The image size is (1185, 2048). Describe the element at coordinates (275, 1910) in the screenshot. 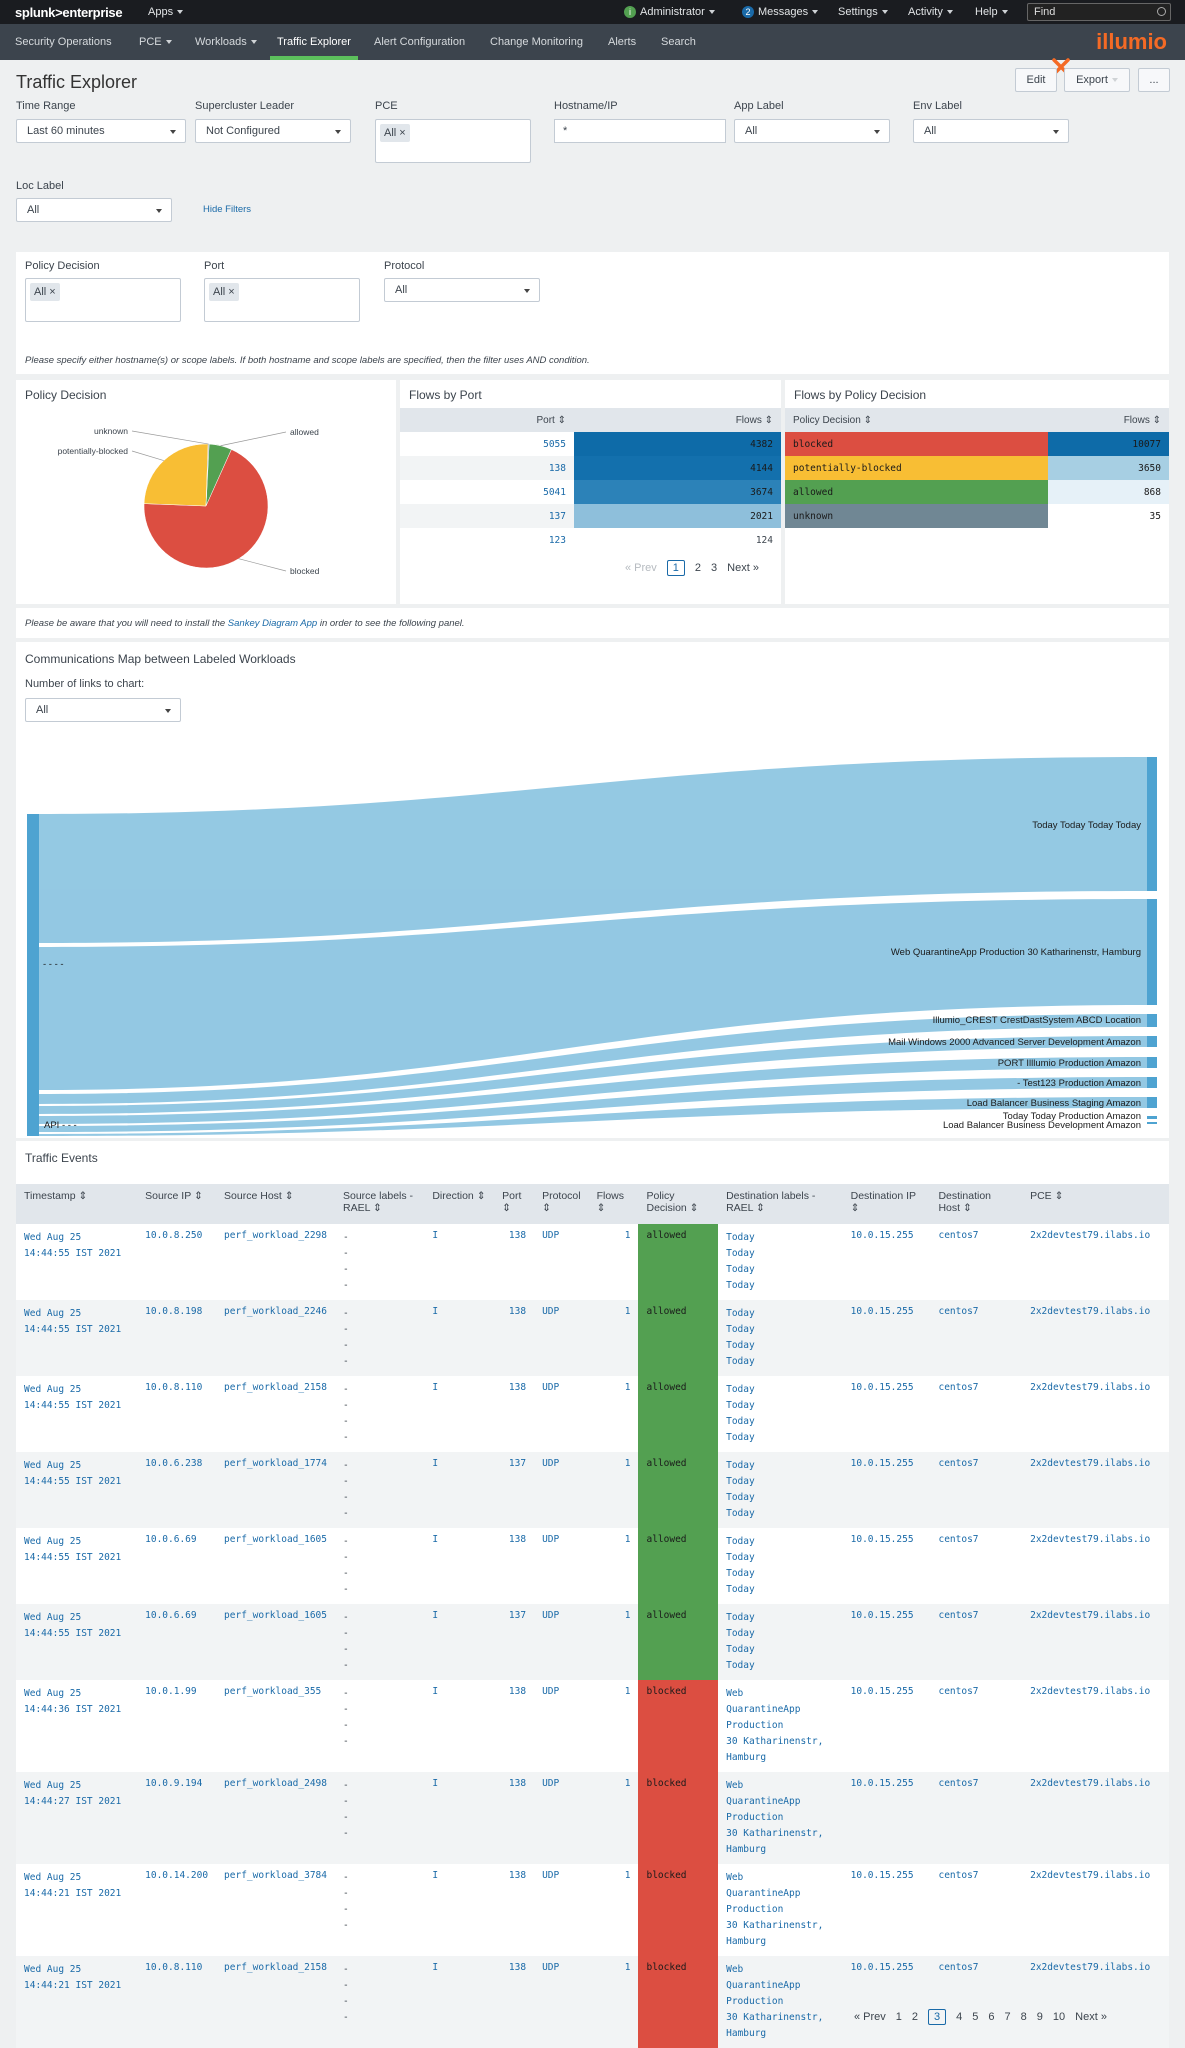

I see `source-host-cell: perf_workload_3784` at that location.